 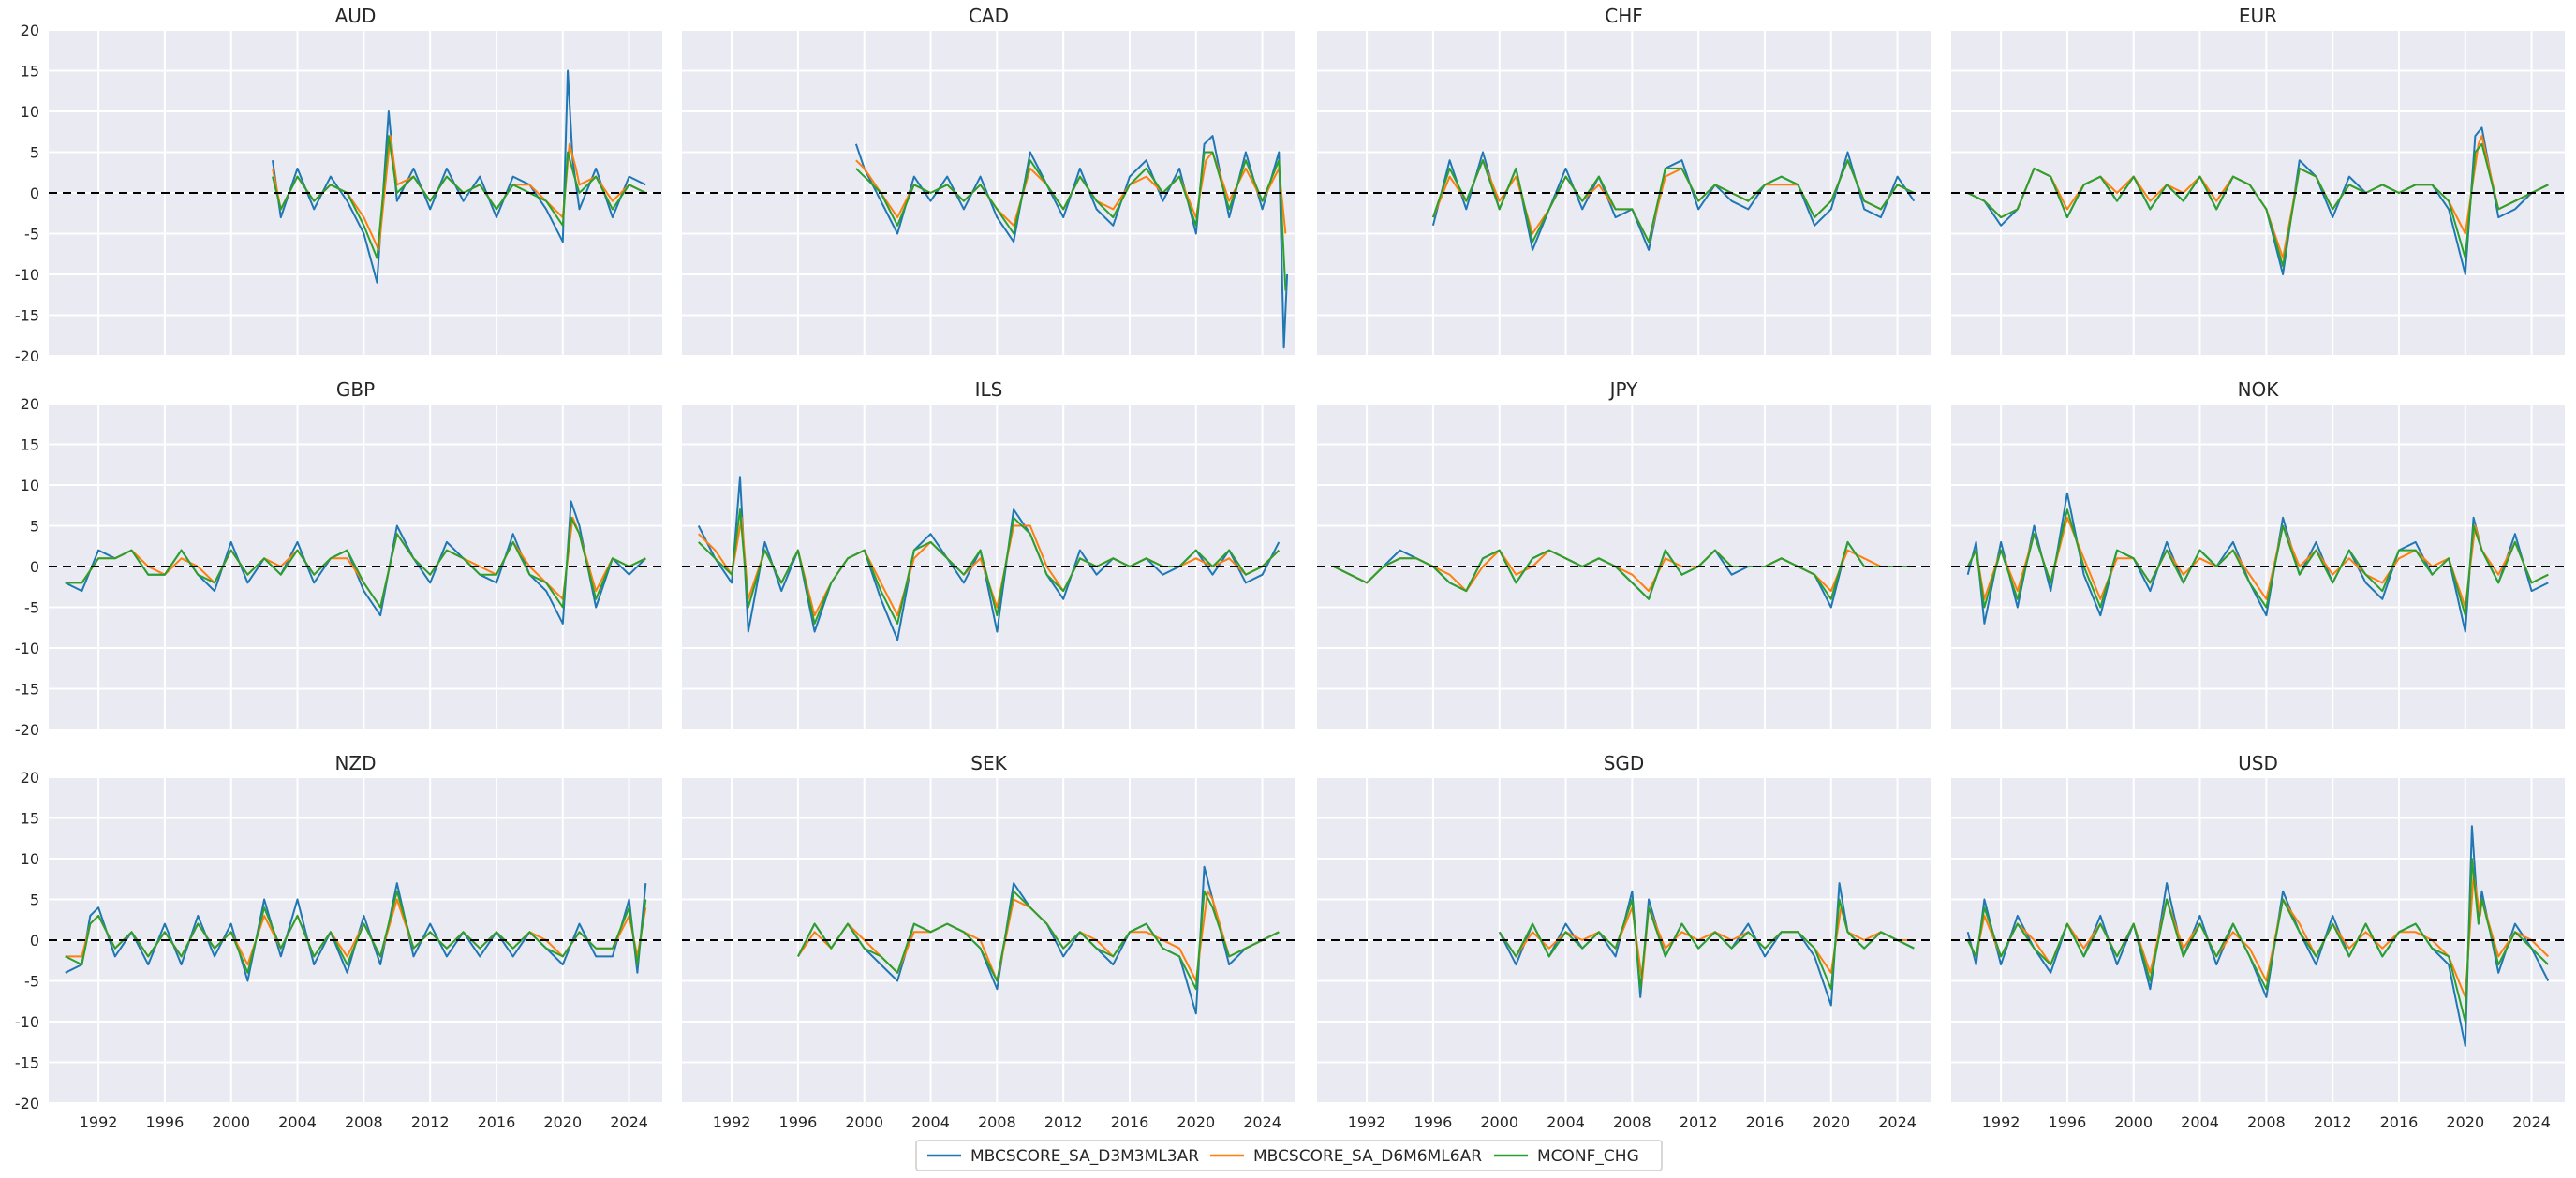 I want to click on panel-gbp: GBP -20 -15 -10 -5 0 5 10 15 20, so click(x=339, y=558).